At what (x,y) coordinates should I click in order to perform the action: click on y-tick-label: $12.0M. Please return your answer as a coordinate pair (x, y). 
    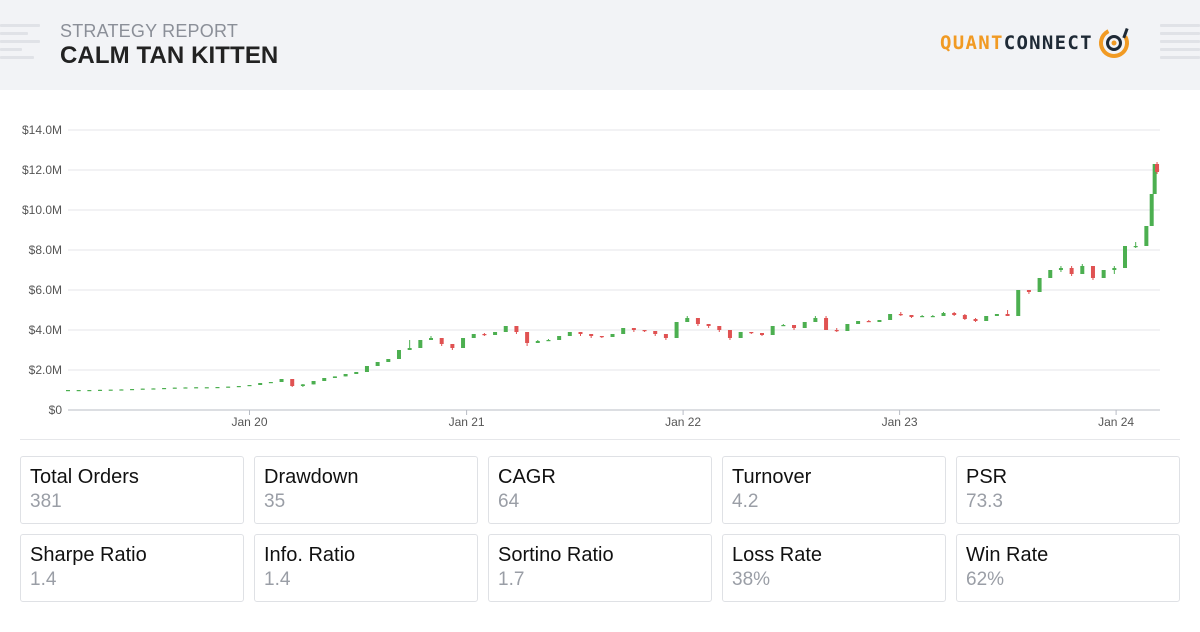
    Looking at the image, I should click on (42, 170).